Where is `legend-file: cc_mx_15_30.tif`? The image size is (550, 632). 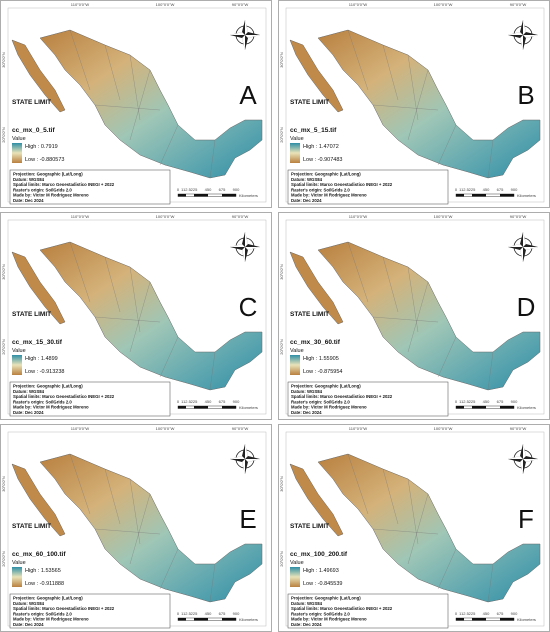 legend-file: cc_mx_15_30.tif is located at coordinates (37, 342).